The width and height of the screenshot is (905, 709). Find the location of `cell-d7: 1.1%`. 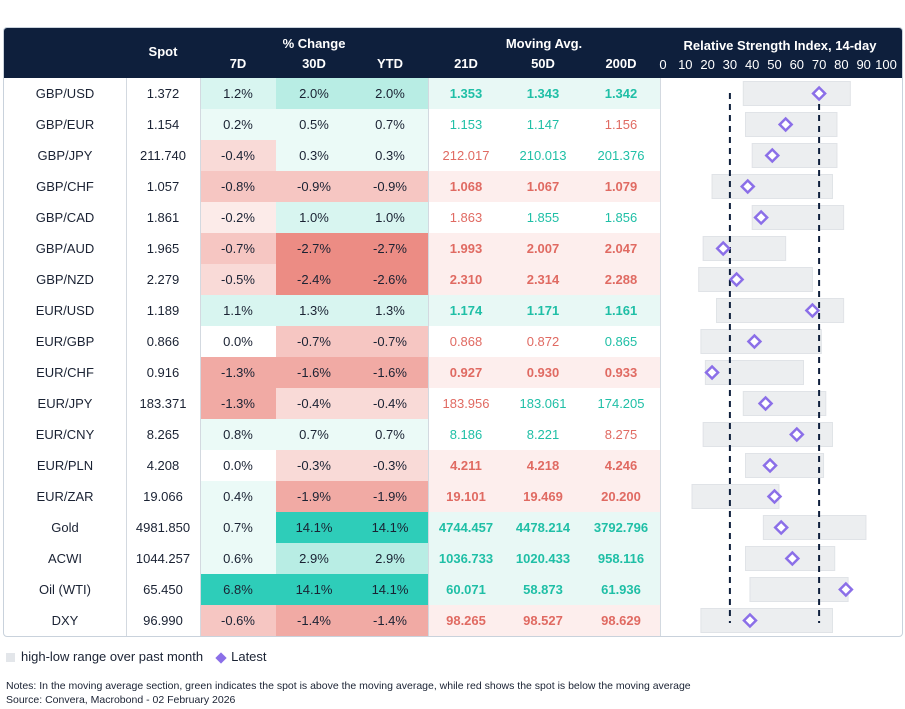

cell-d7: 1.1% is located at coordinates (238, 310).